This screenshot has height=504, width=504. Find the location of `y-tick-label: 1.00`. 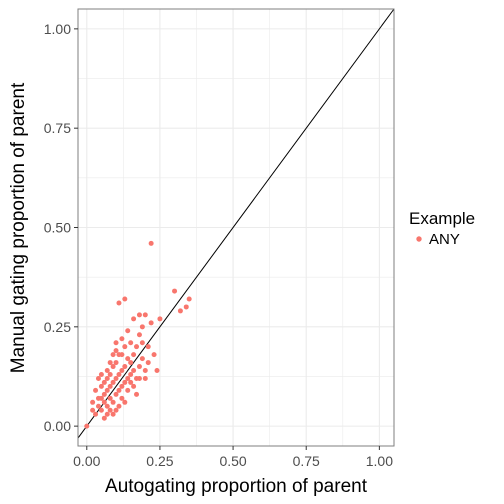

y-tick-label: 1.00 is located at coordinates (57, 29).